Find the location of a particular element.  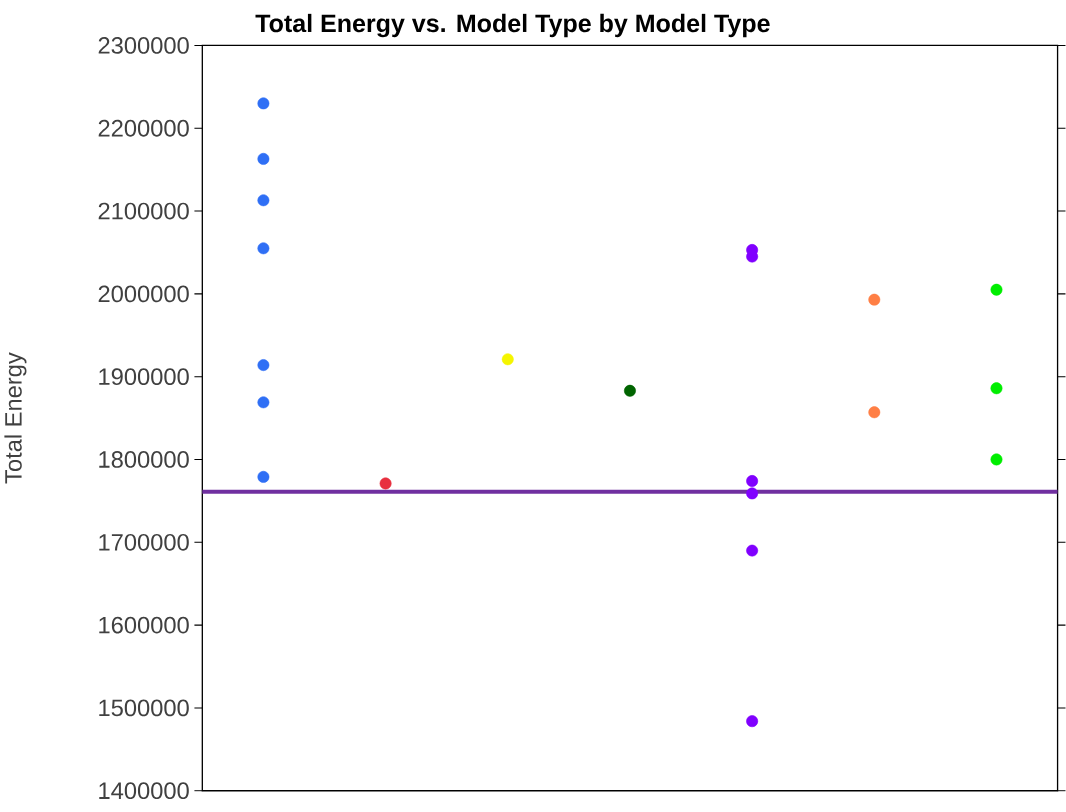

y-tick-label: 1500000 is located at coordinates (144, 708).